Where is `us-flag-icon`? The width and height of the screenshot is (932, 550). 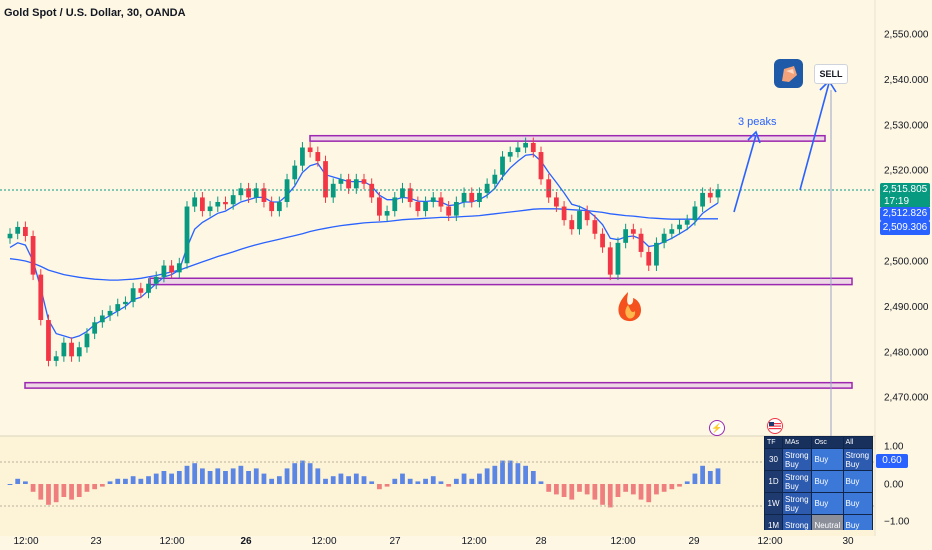 us-flag-icon is located at coordinates (775, 426).